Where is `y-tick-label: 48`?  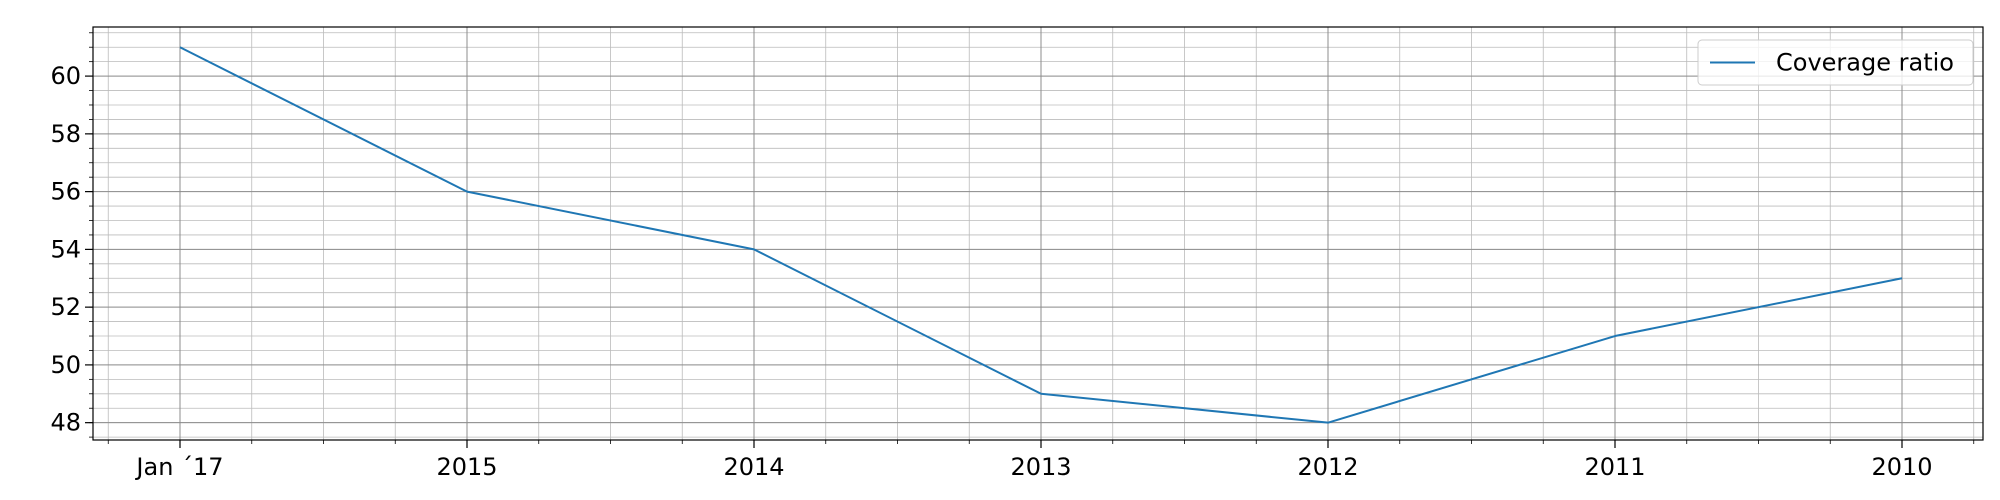
y-tick-label: 48 is located at coordinates (65, 423).